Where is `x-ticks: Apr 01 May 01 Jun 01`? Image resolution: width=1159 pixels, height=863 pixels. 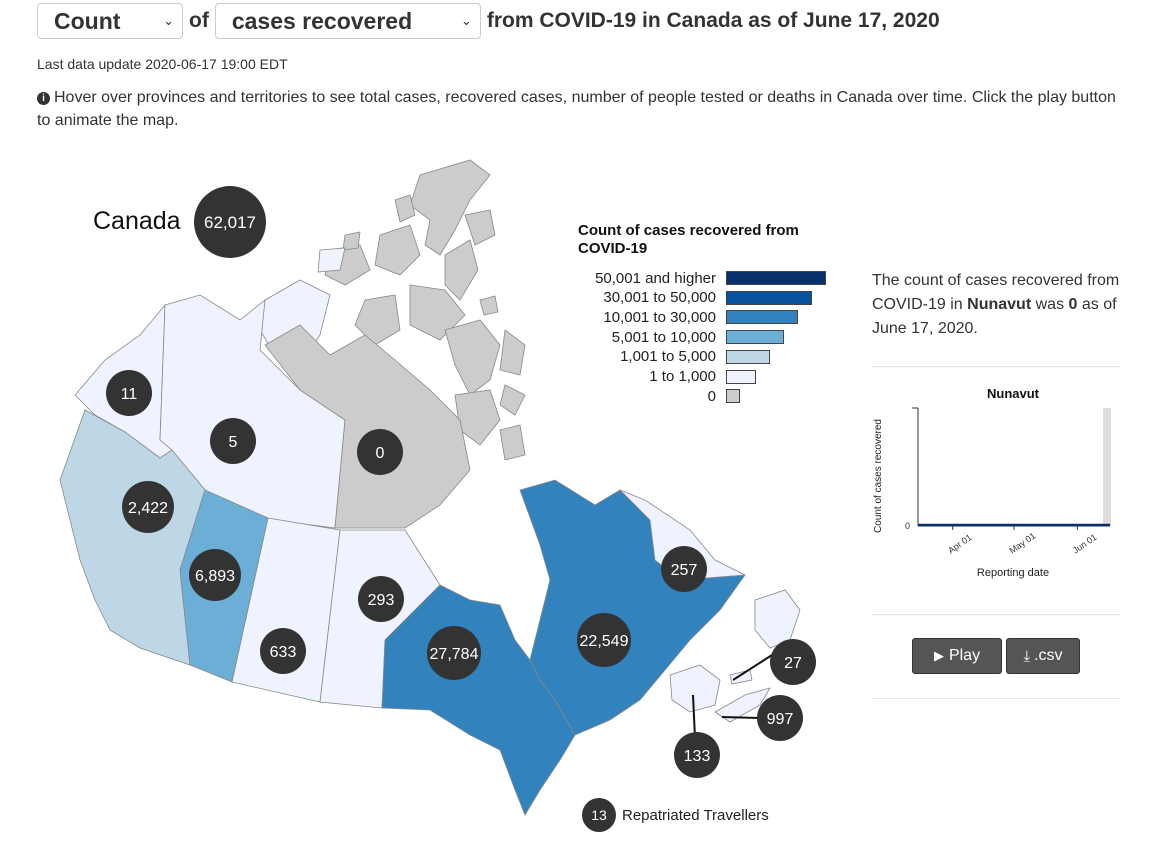
x-ticks: Apr 01 May 01 Jun 01 is located at coordinates (1022, 541).